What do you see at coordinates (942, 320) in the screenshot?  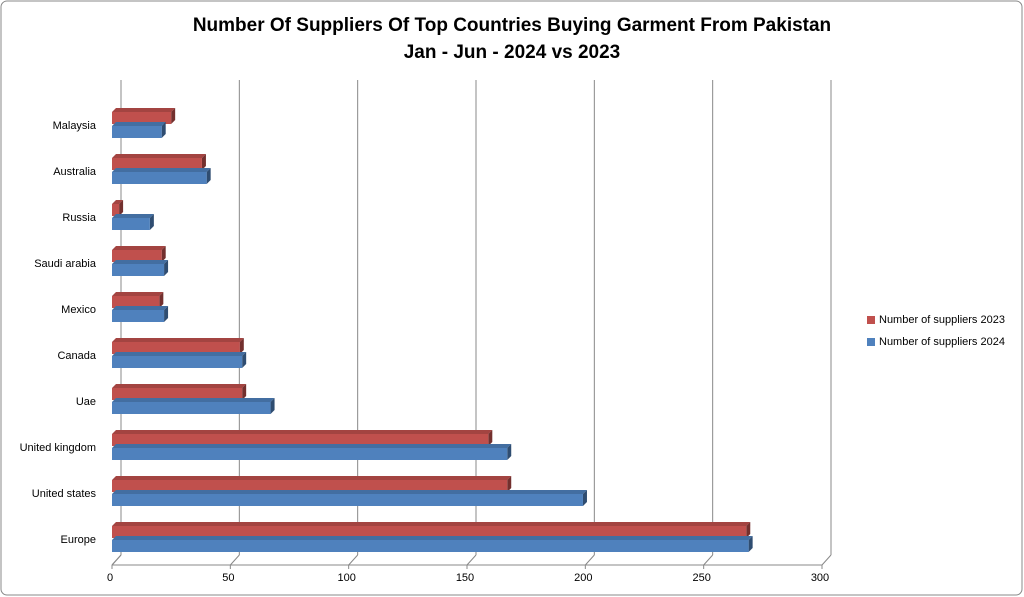 I see `legend-label: Number of suppliers 2023` at bounding box center [942, 320].